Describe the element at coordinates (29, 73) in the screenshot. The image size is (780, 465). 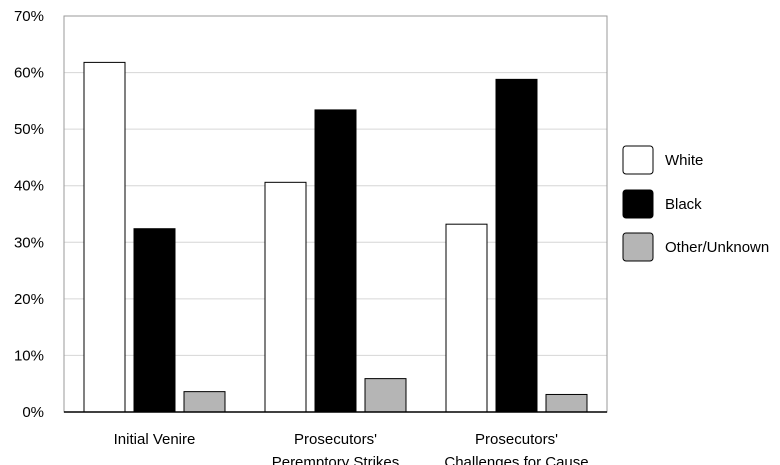
I see `y-tick-label: 60%` at that location.